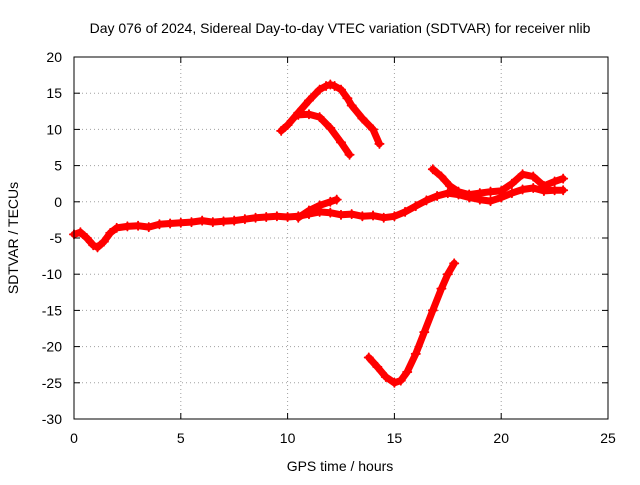  Describe the element at coordinates (340, 466) in the screenshot. I see `x-axis-label: GPS time / hours` at that location.